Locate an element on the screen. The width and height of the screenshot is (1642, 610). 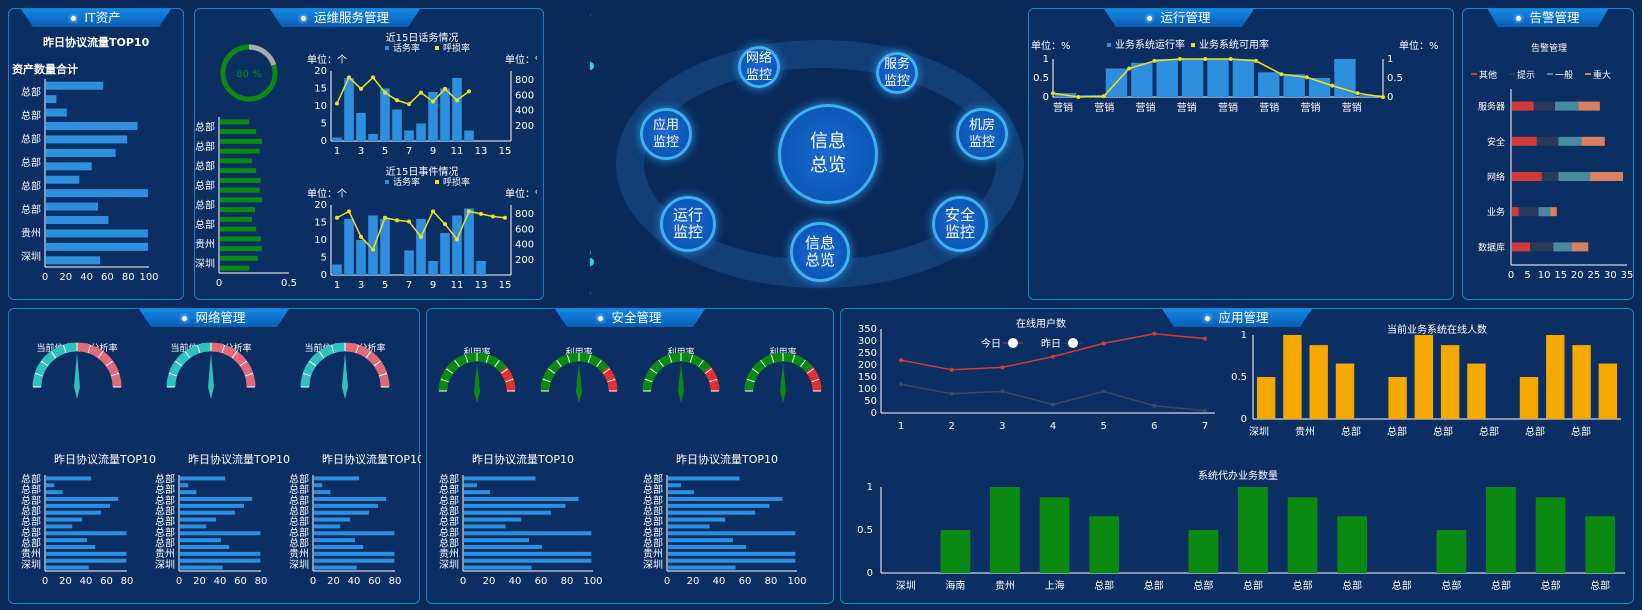
gauge-needle is located at coordinates (681, 377).